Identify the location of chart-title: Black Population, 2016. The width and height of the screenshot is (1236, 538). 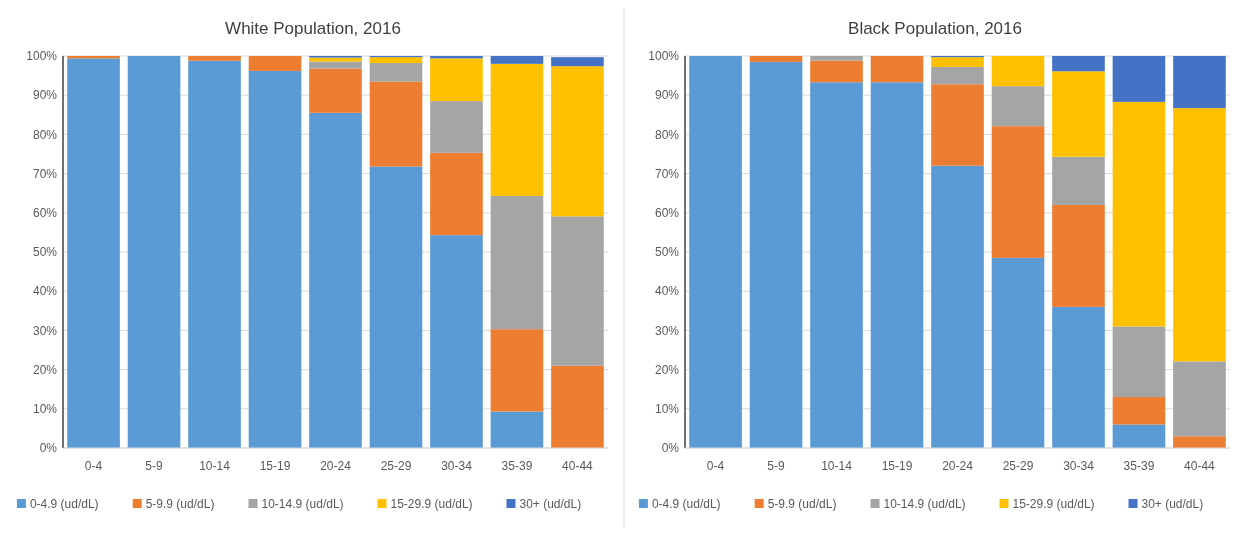
(935, 28).